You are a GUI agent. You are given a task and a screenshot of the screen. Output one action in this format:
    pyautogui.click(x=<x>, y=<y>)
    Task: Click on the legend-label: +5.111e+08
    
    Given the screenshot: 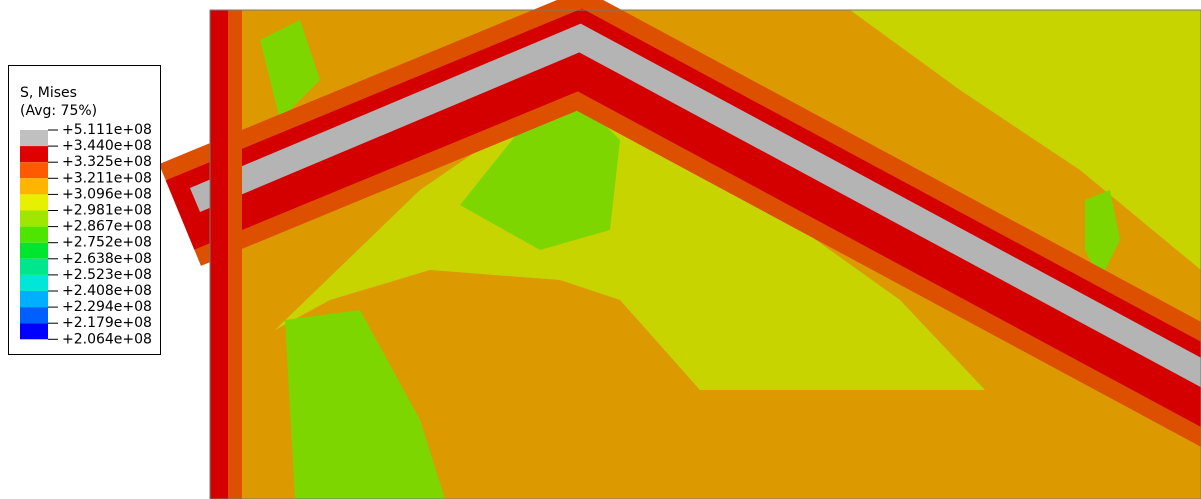 What is the action you would take?
    pyautogui.click(x=107, y=130)
    